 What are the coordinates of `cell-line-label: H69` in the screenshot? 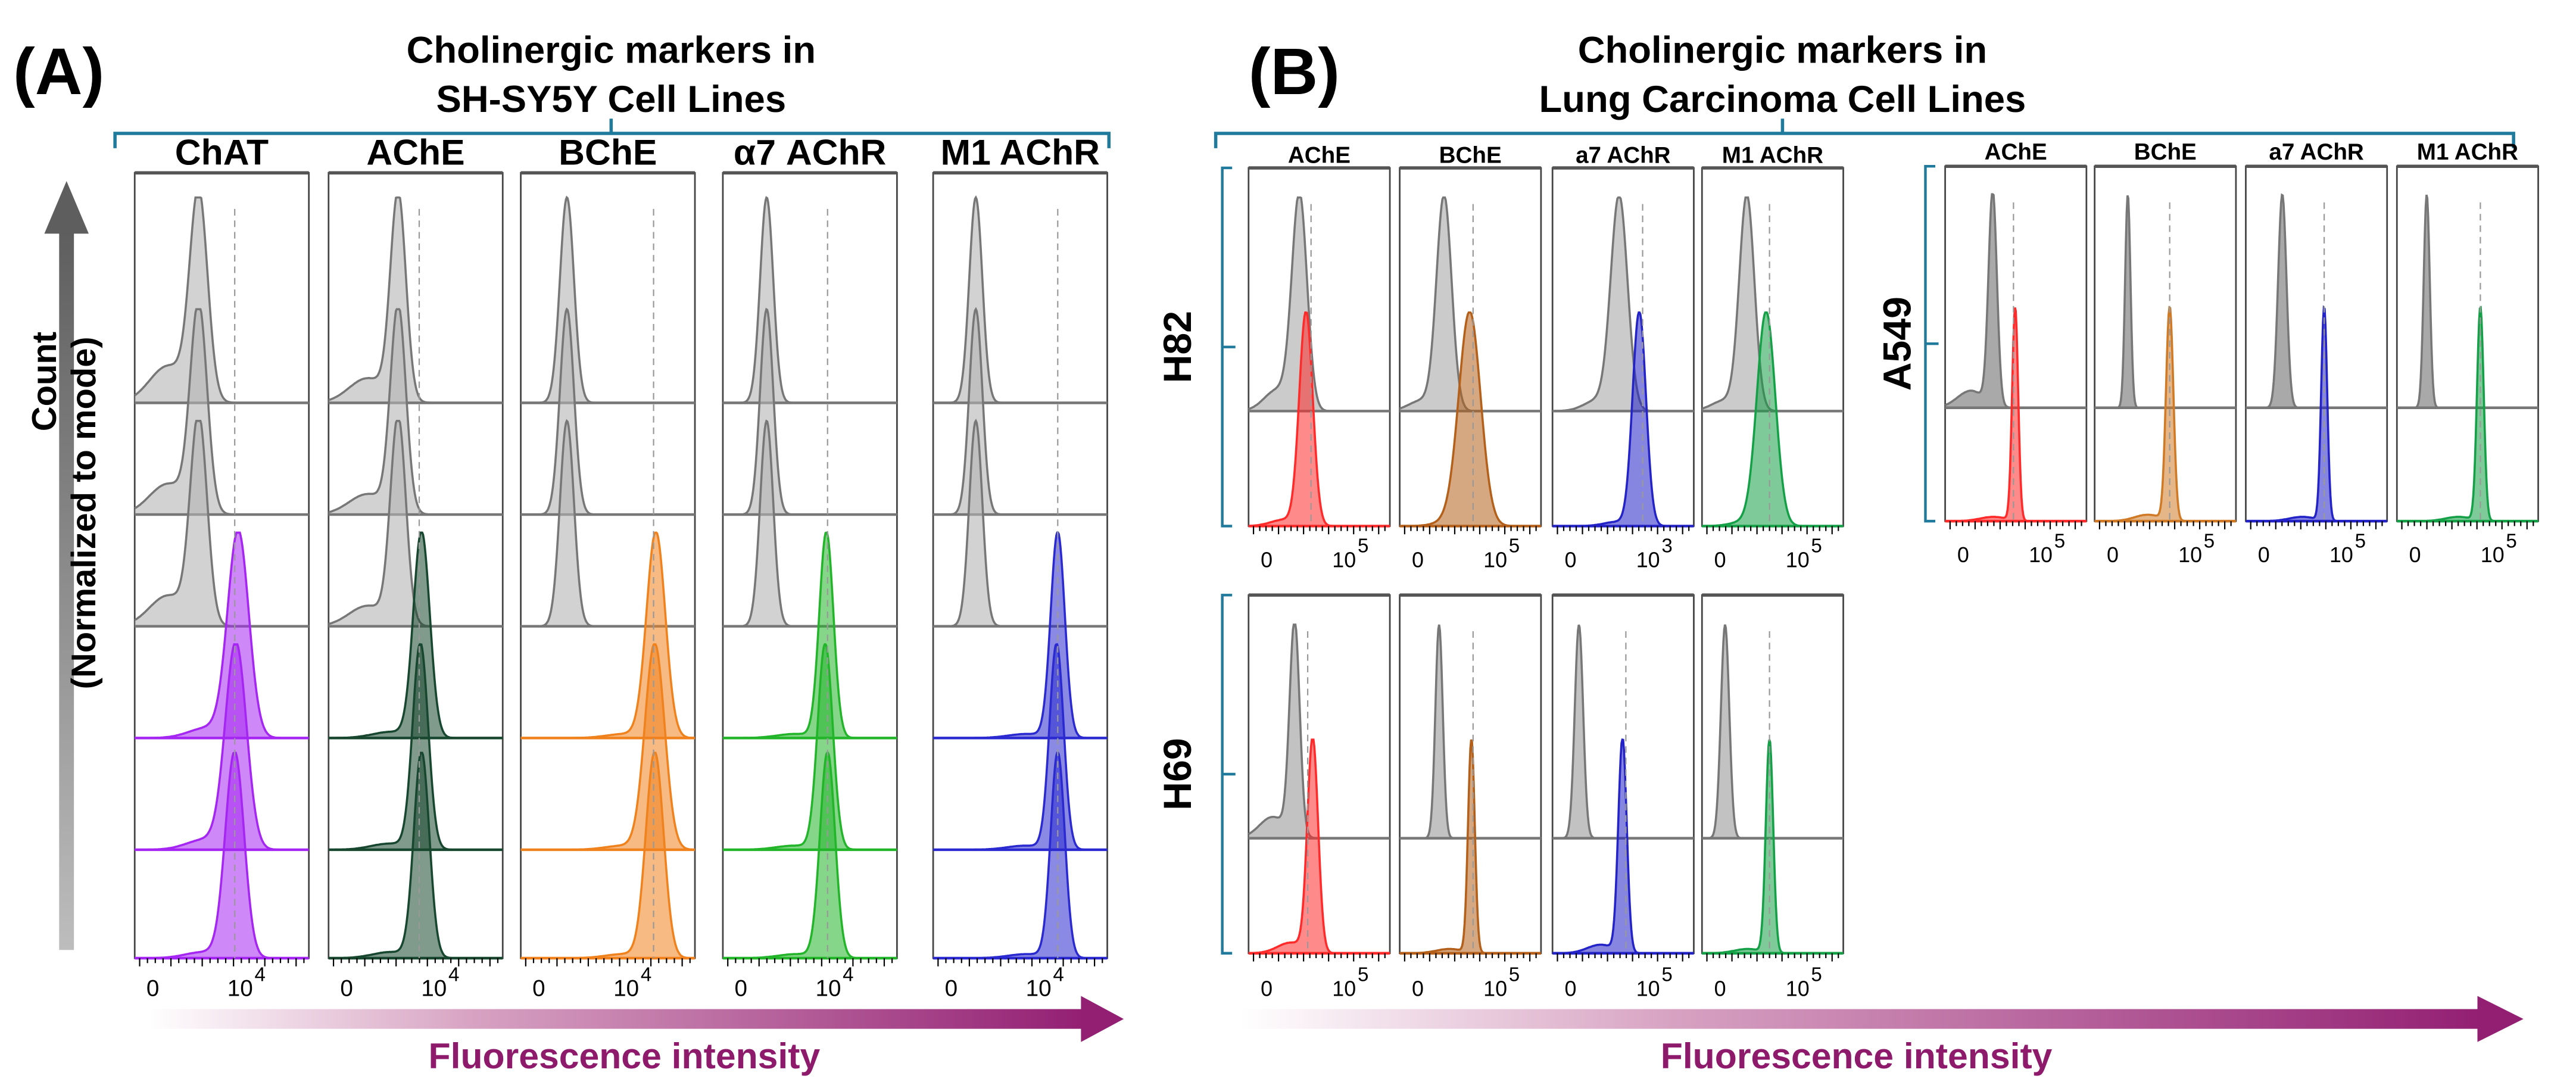 It's located at (1178, 774).